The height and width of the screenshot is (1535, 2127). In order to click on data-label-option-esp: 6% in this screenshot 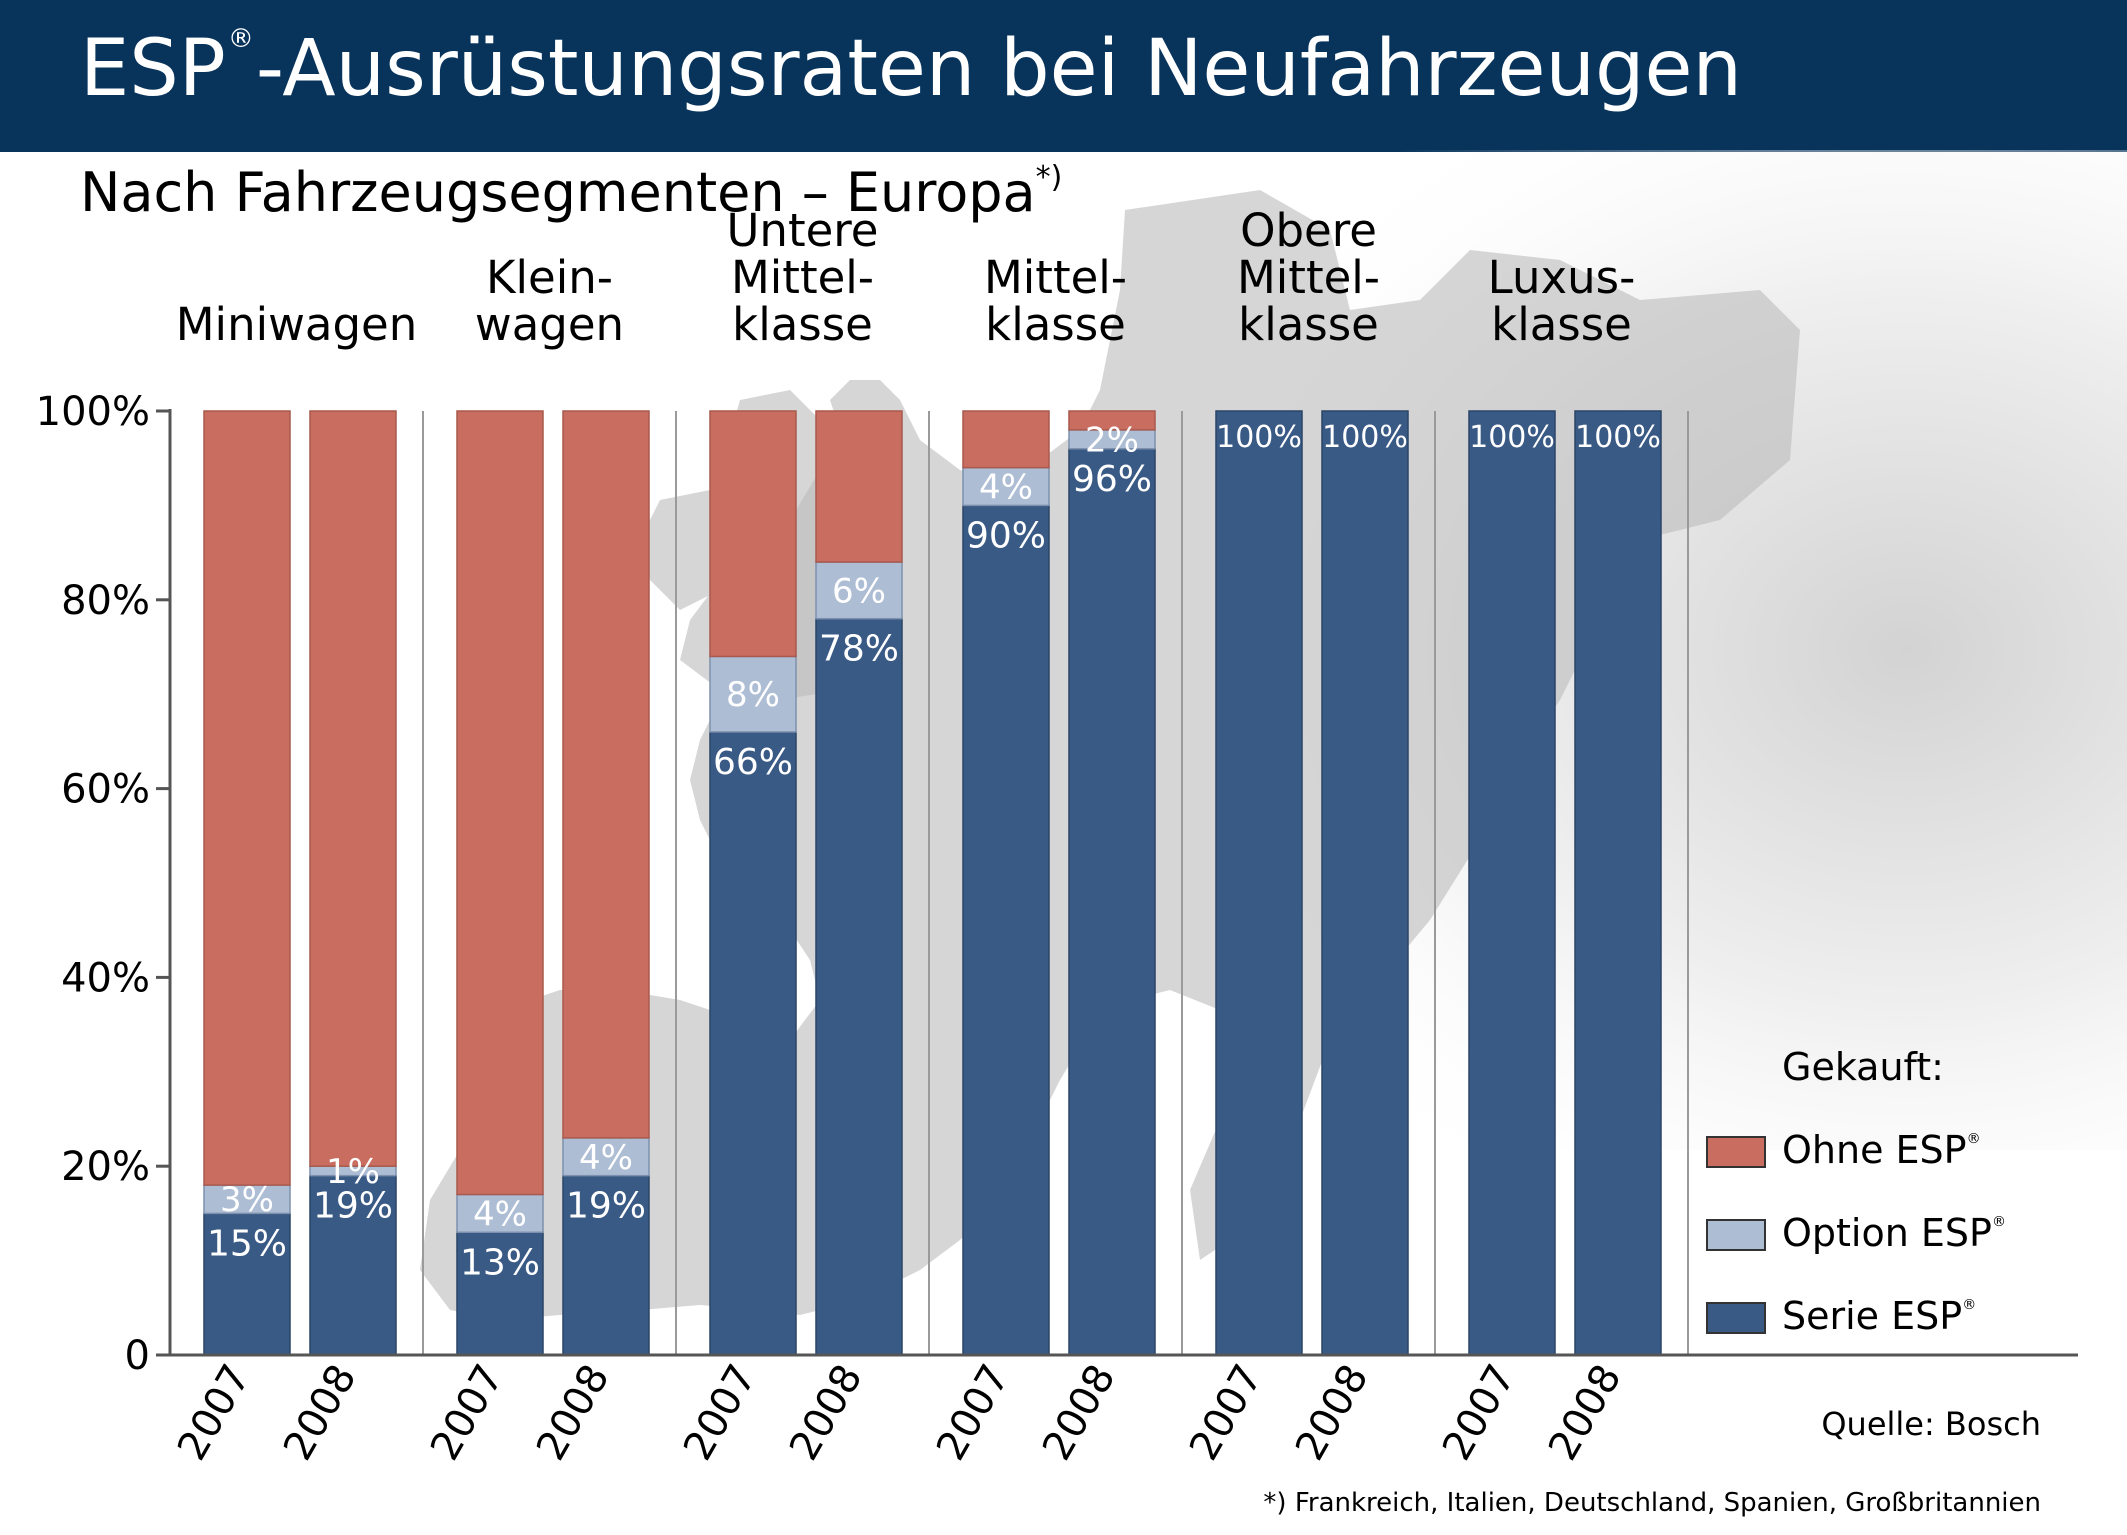, I will do `click(859, 591)`.